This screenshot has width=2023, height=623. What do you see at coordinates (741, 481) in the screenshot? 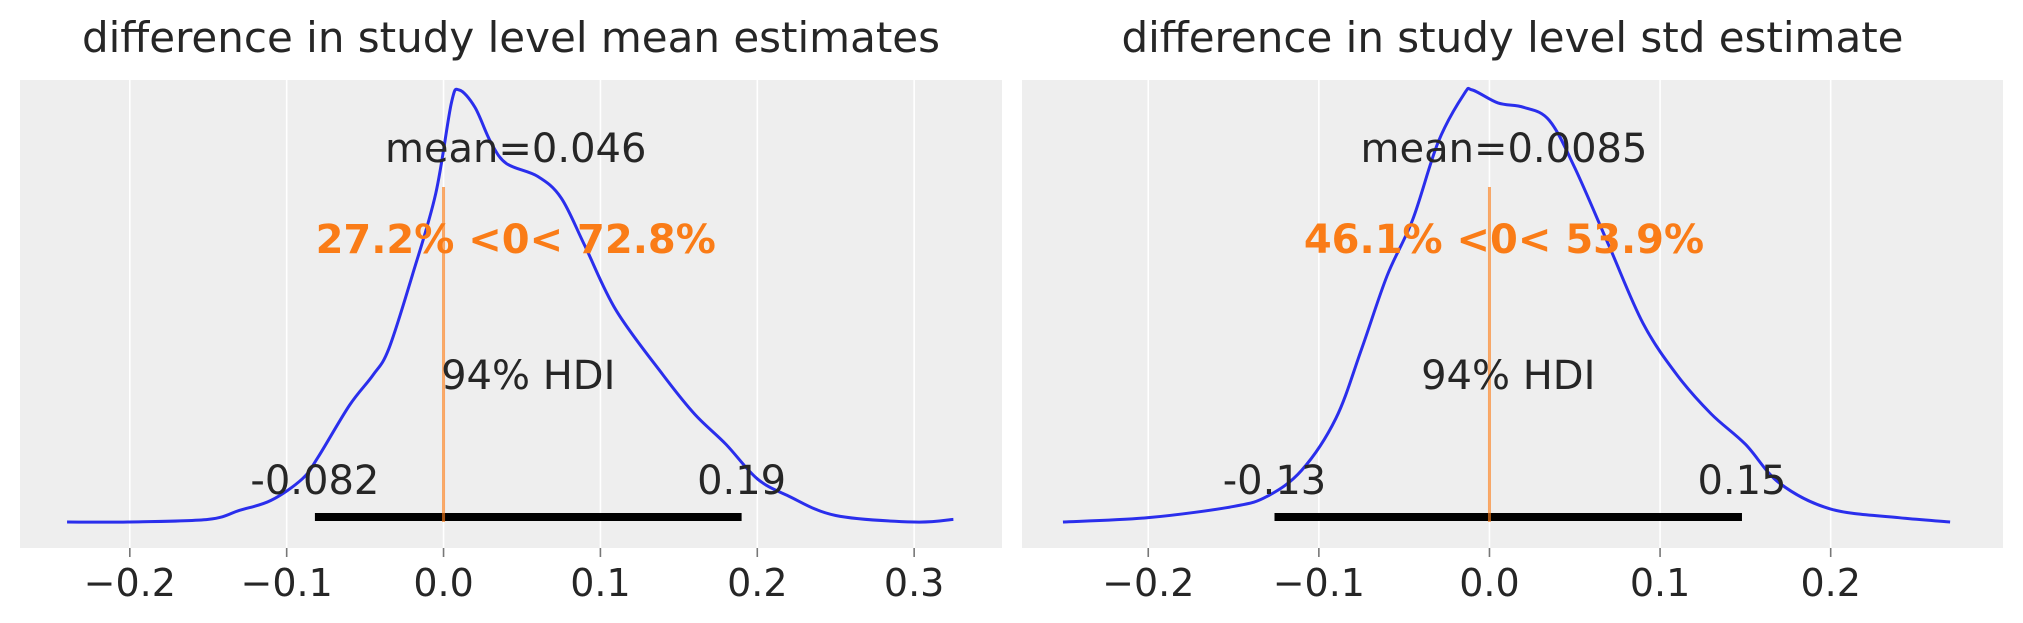
I see `hdi-high-label: 0.19` at bounding box center [741, 481].